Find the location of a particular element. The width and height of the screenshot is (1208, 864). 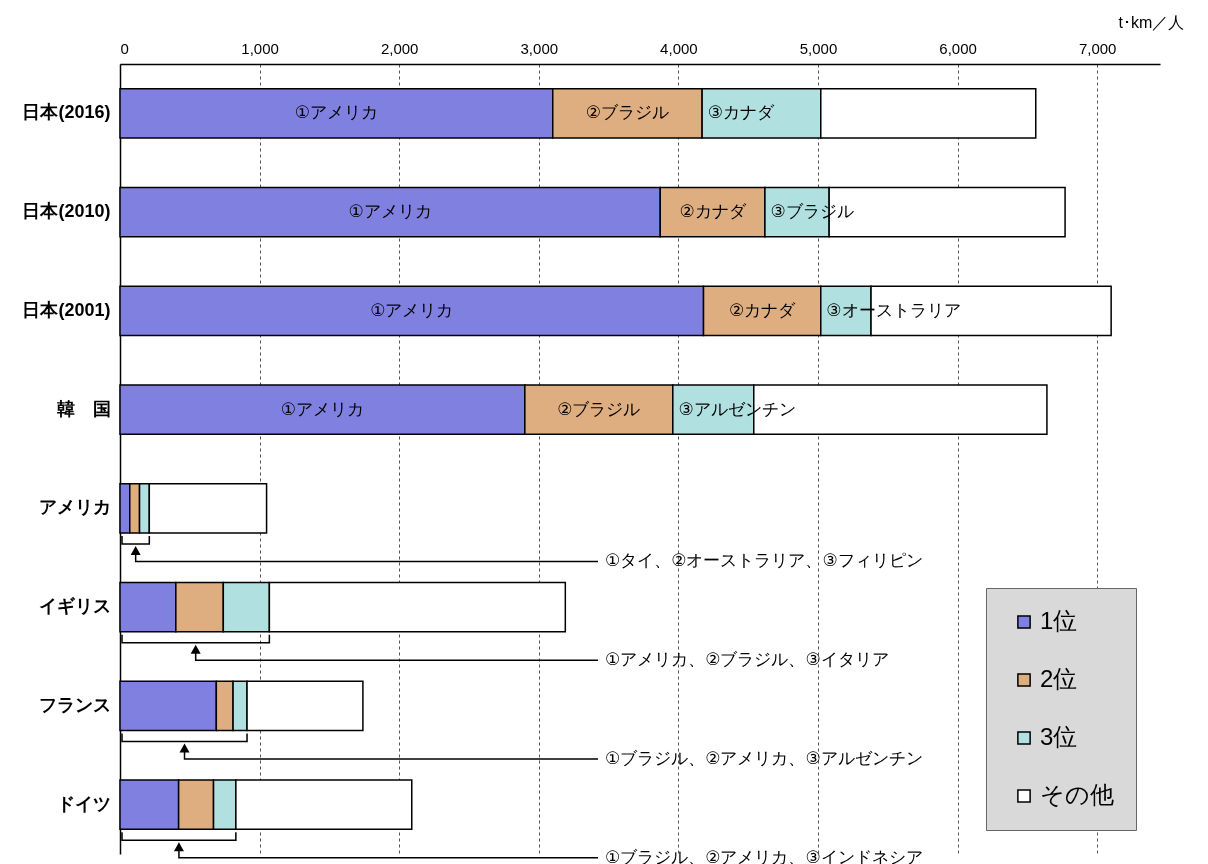

x-tick-label: 3,000 is located at coordinates (539, 48).